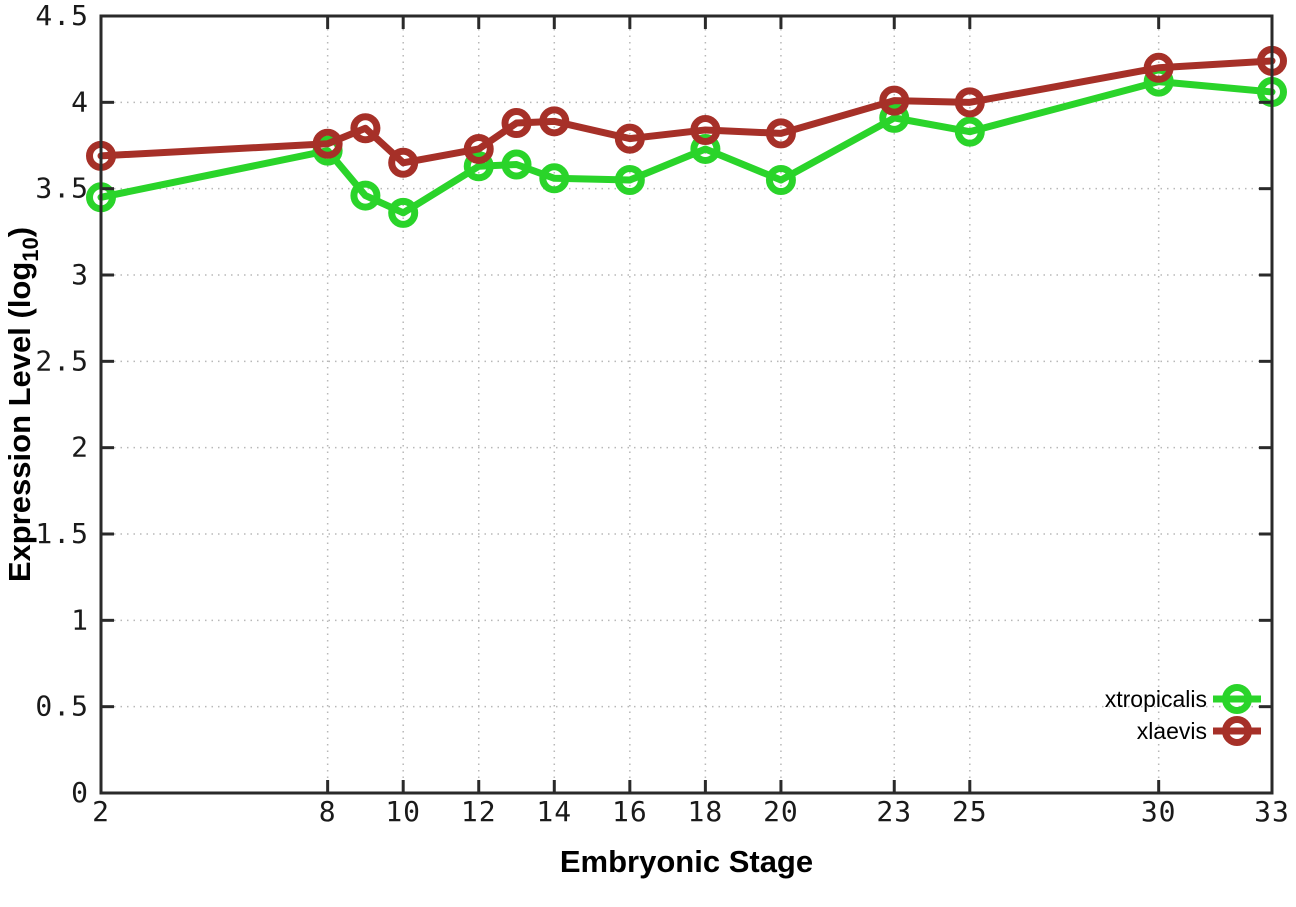 The image size is (1296, 907). Describe the element at coordinates (1272, 811) in the screenshot. I see `x-tick-label: 33` at that location.